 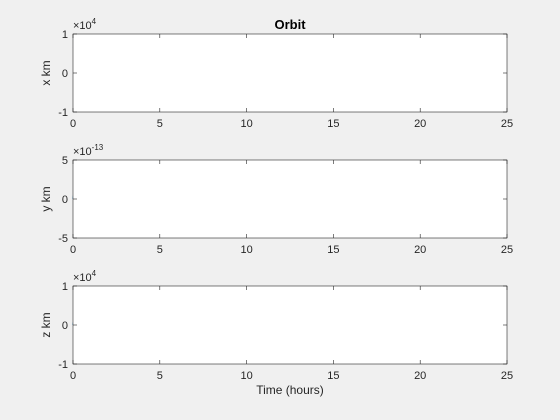 What do you see at coordinates (46, 198) in the screenshot?
I see `subplot-y-ylabel: y km` at bounding box center [46, 198].